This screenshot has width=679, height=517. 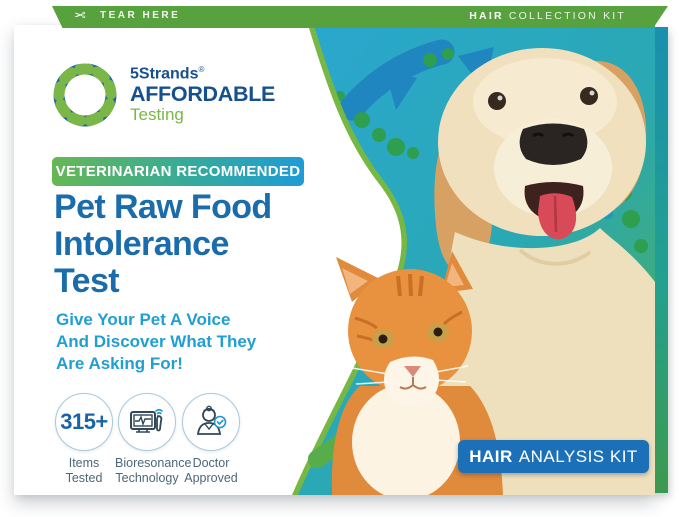 What do you see at coordinates (140, 15) in the screenshot?
I see `tear-here-label: TEAR HERE` at bounding box center [140, 15].